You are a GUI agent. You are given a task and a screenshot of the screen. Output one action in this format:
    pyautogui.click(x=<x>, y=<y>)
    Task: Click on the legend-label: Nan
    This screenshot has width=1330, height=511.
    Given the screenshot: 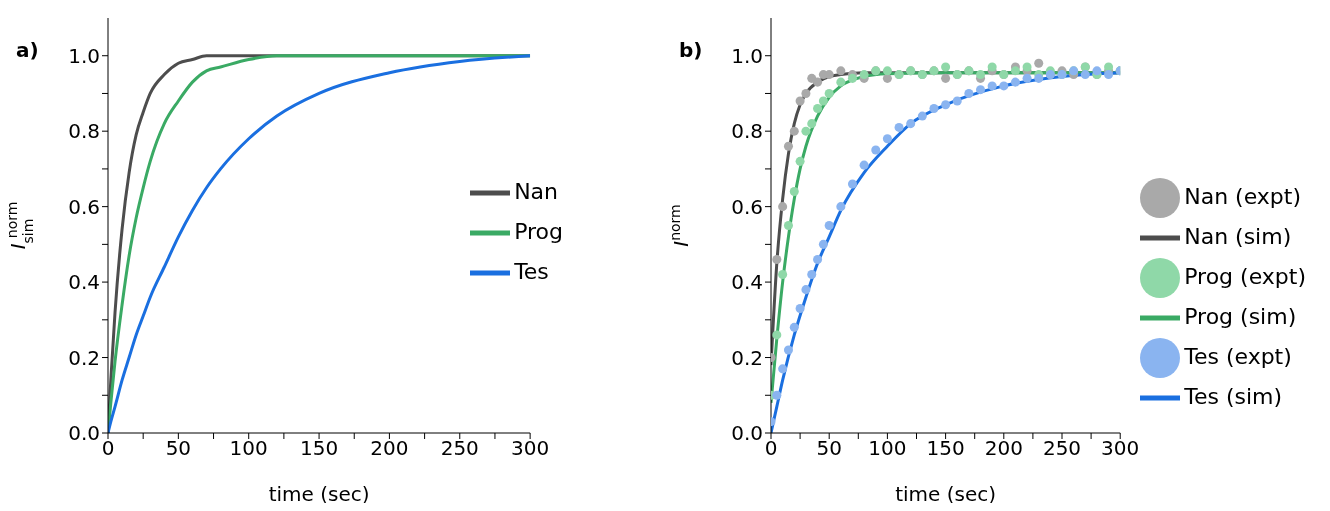 What is the action you would take?
    pyautogui.click(x=536, y=191)
    